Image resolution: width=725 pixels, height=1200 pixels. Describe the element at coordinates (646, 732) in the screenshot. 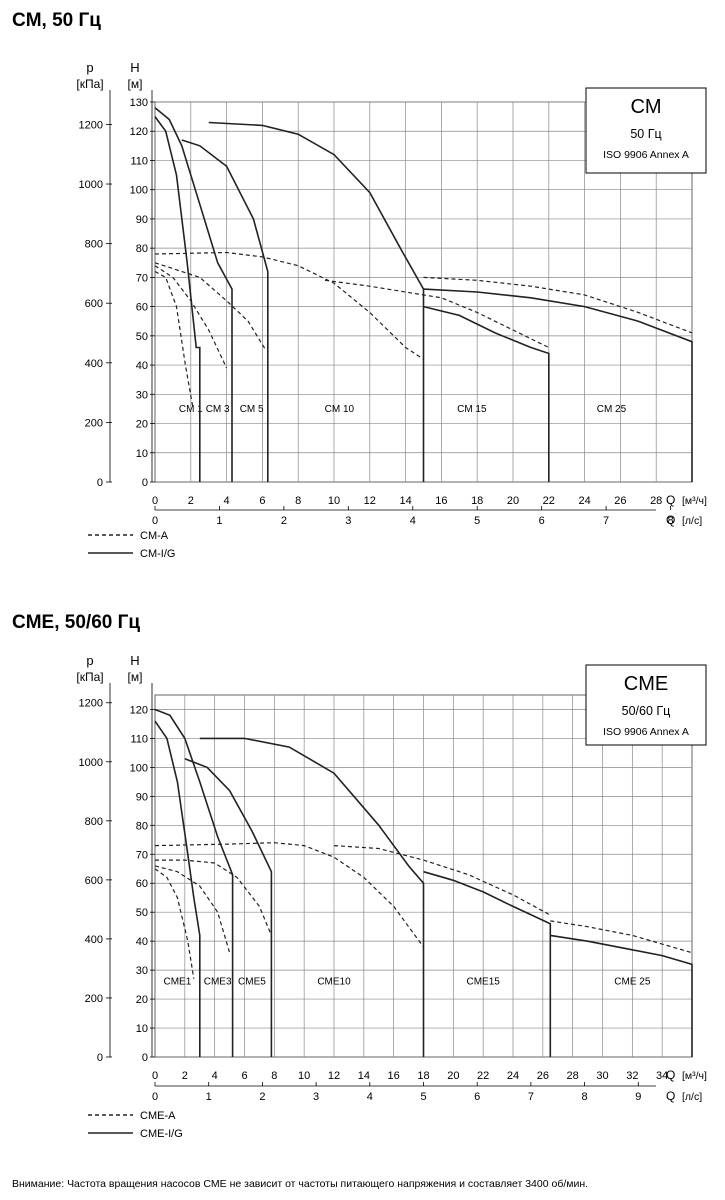

I see `info-box-standard: ISO 9906 Annex A` at that location.